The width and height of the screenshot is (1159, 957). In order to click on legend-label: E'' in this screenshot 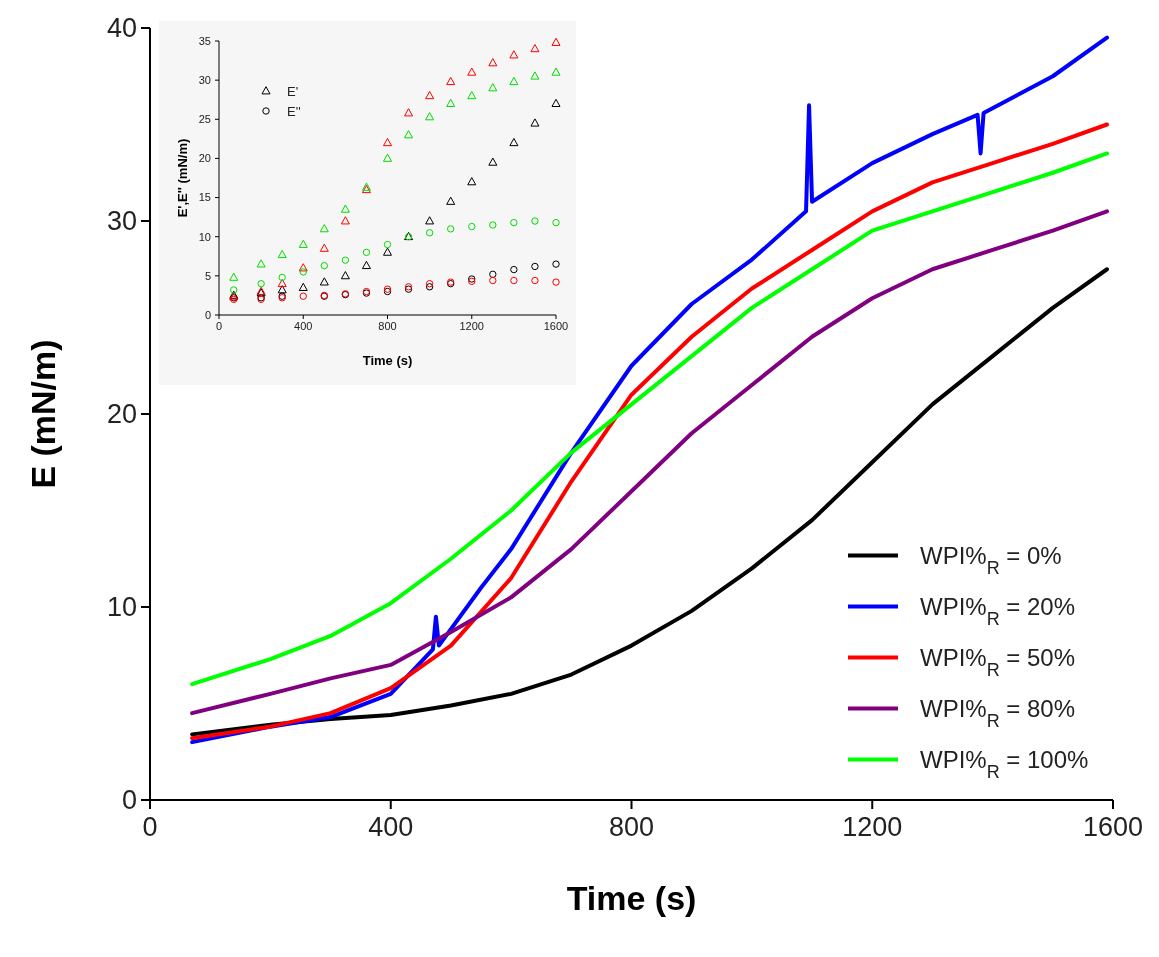, I will do `click(294, 111)`.